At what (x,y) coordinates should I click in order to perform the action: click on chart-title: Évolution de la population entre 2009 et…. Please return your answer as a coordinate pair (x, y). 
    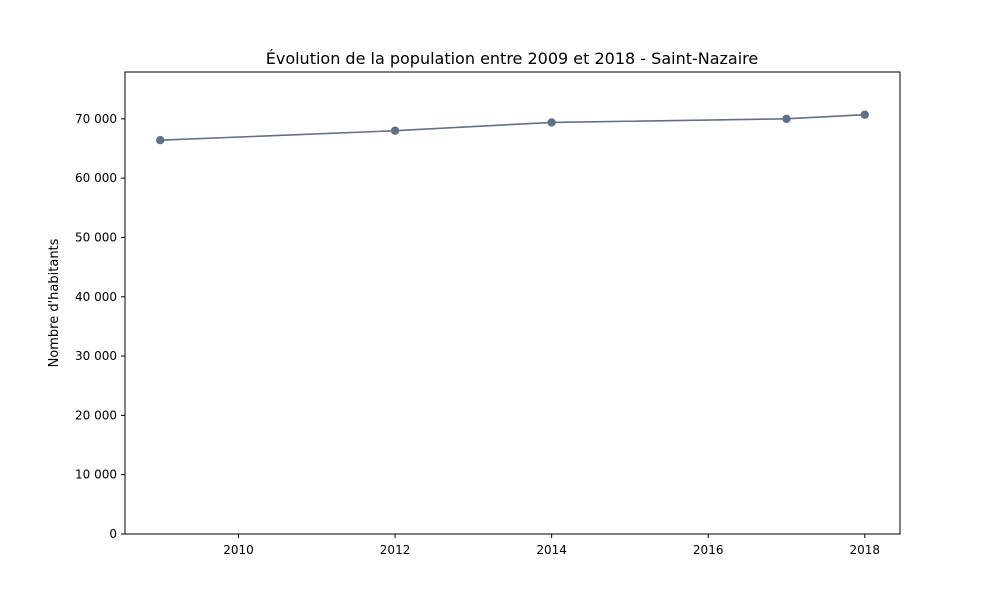
    Looking at the image, I should click on (512, 58).